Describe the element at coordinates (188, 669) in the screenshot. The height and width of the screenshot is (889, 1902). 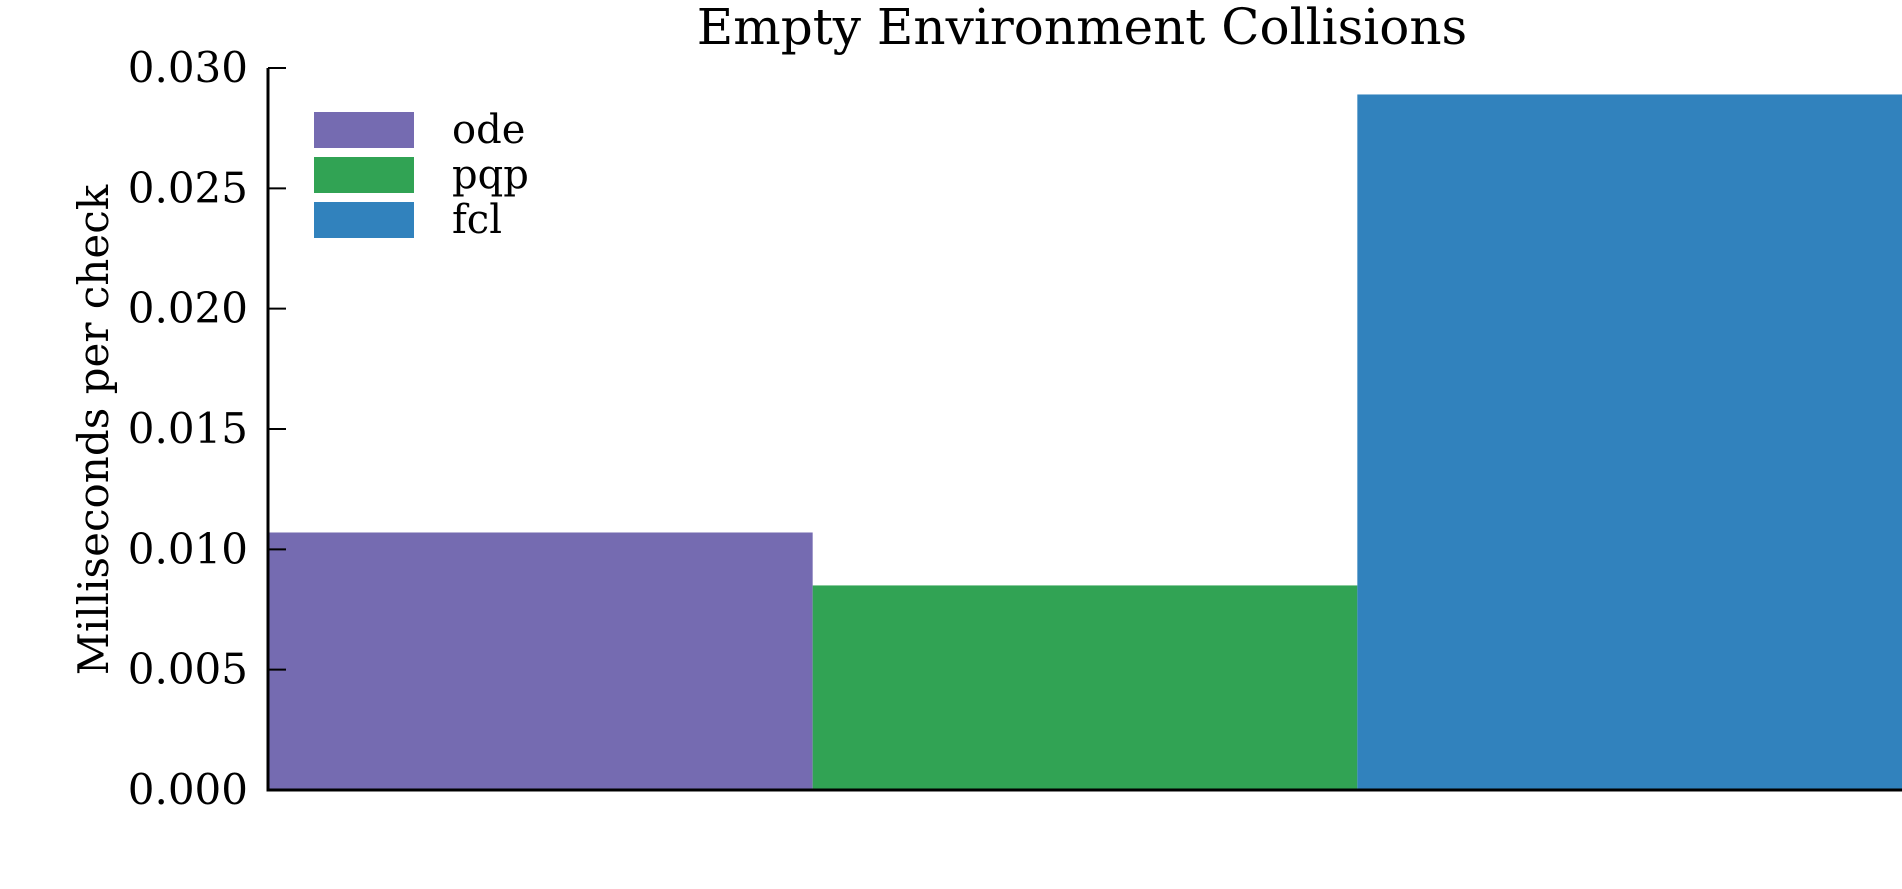
I see `y-tick-label: 0.005` at that location.